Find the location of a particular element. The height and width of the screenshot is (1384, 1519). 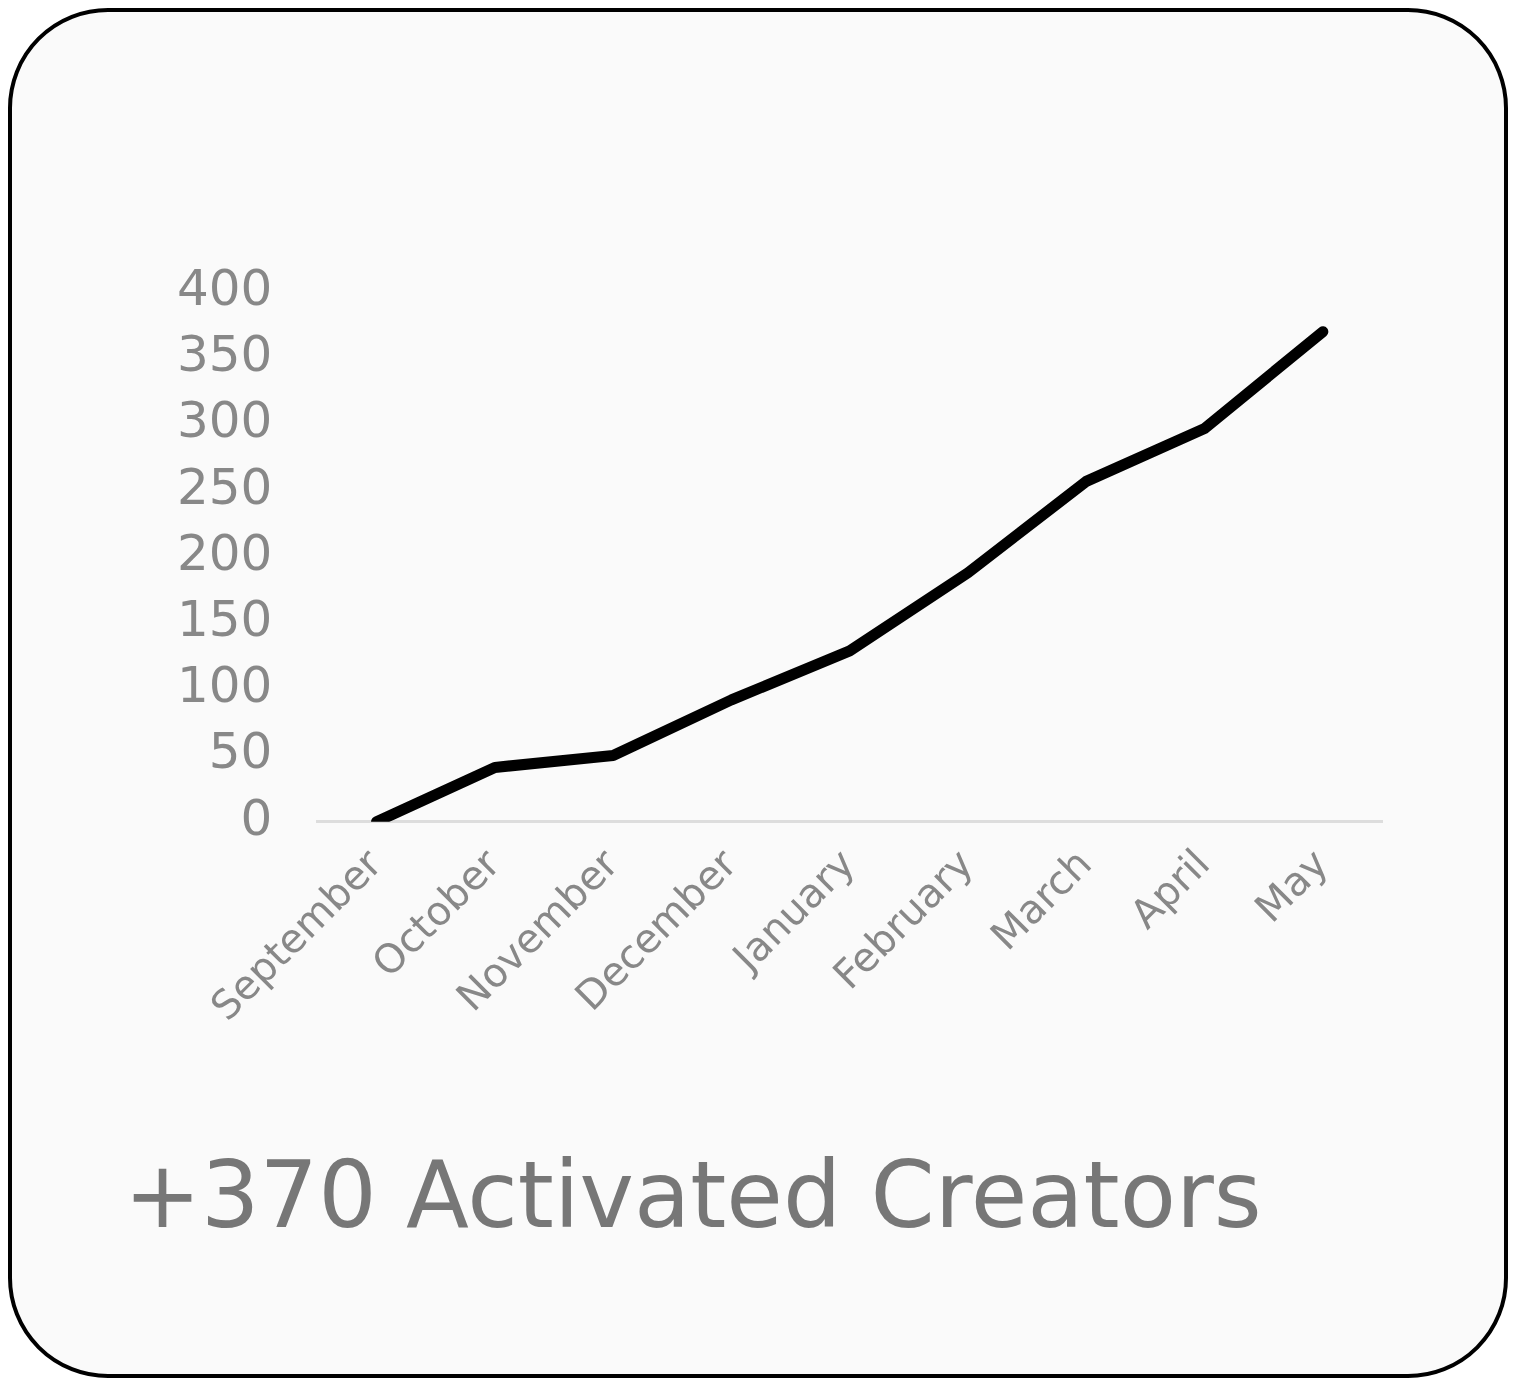

y-tick-label: 400 is located at coordinates (225, 287).